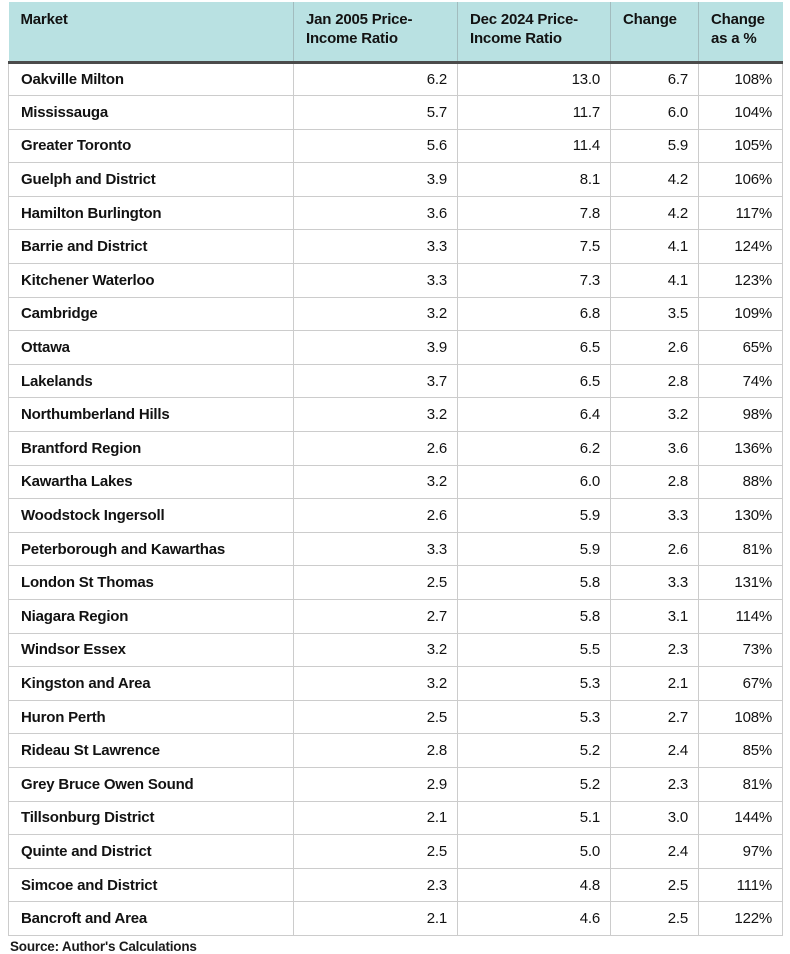  What do you see at coordinates (395, 347) in the screenshot?
I see `table-row: Ottawa 3.9 6.5 2.6 65%` at bounding box center [395, 347].